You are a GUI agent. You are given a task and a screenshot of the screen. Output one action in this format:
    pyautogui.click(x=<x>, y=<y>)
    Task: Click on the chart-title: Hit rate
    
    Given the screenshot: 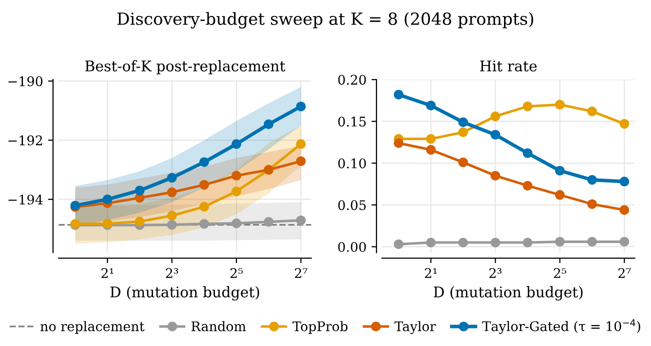 What is the action you would take?
    pyautogui.click(x=508, y=66)
    